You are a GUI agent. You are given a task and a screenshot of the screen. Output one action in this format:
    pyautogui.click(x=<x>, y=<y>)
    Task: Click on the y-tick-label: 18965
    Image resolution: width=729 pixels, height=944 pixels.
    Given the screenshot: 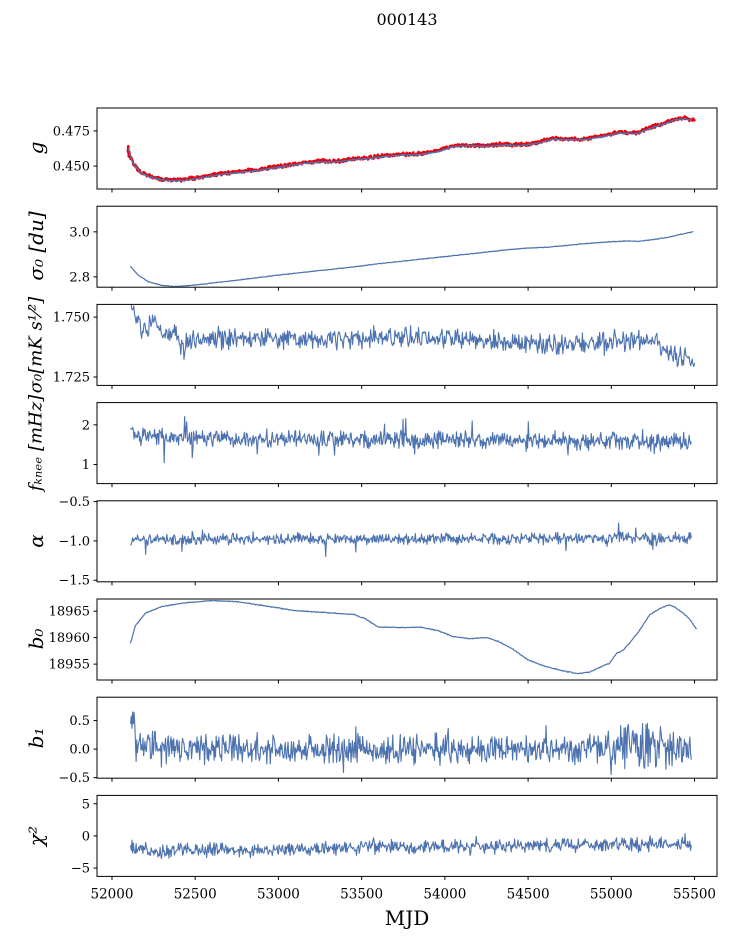 What is the action you would take?
    pyautogui.click(x=69, y=612)
    